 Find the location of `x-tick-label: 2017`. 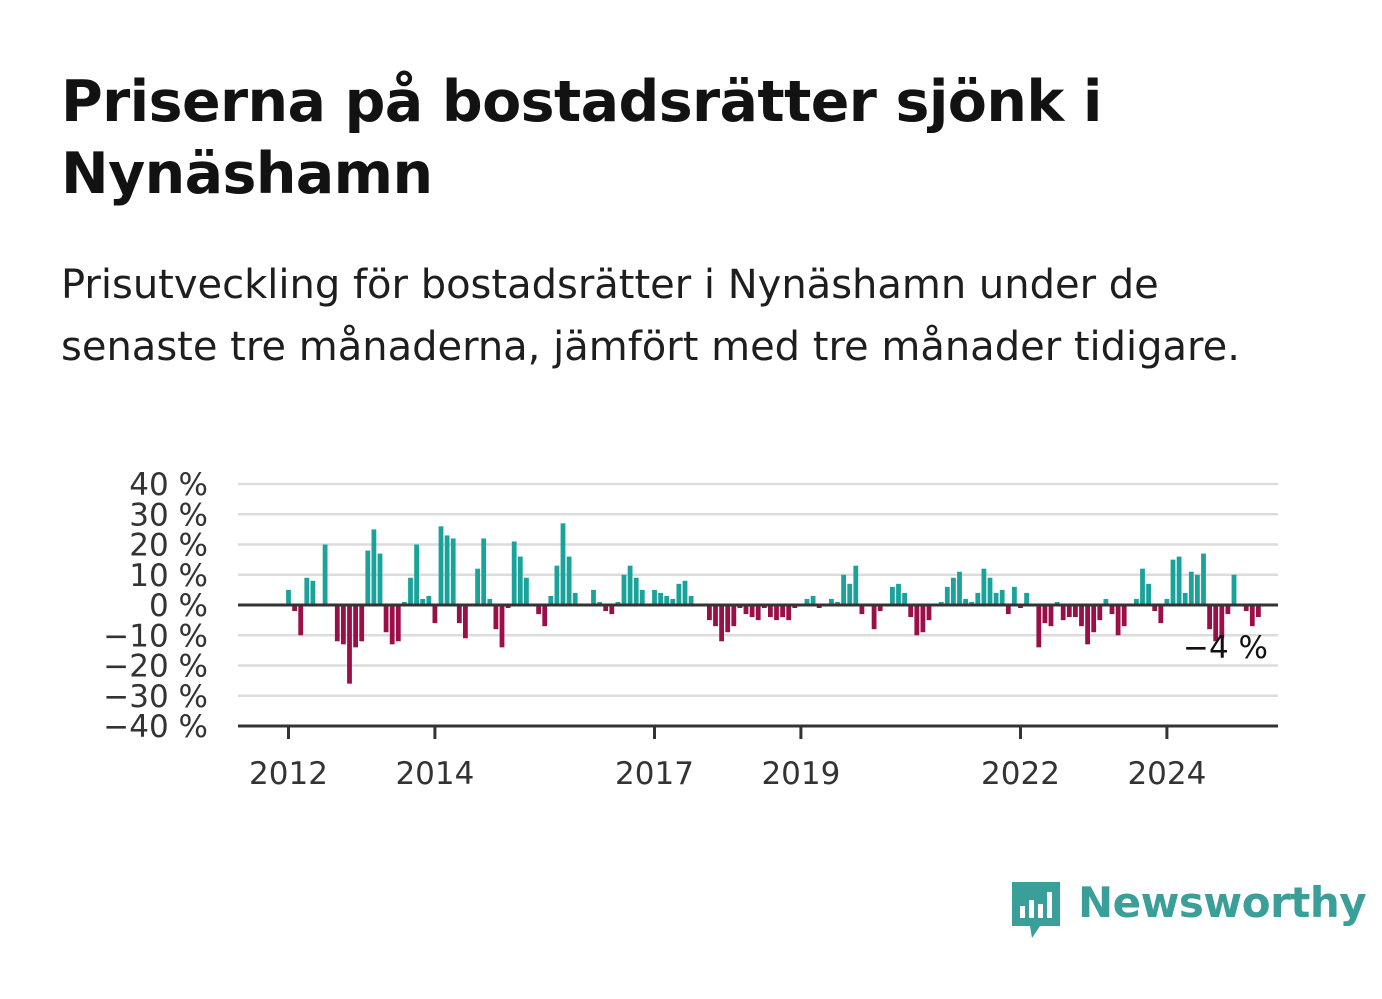

x-tick-label: 2017 is located at coordinates (654, 774).